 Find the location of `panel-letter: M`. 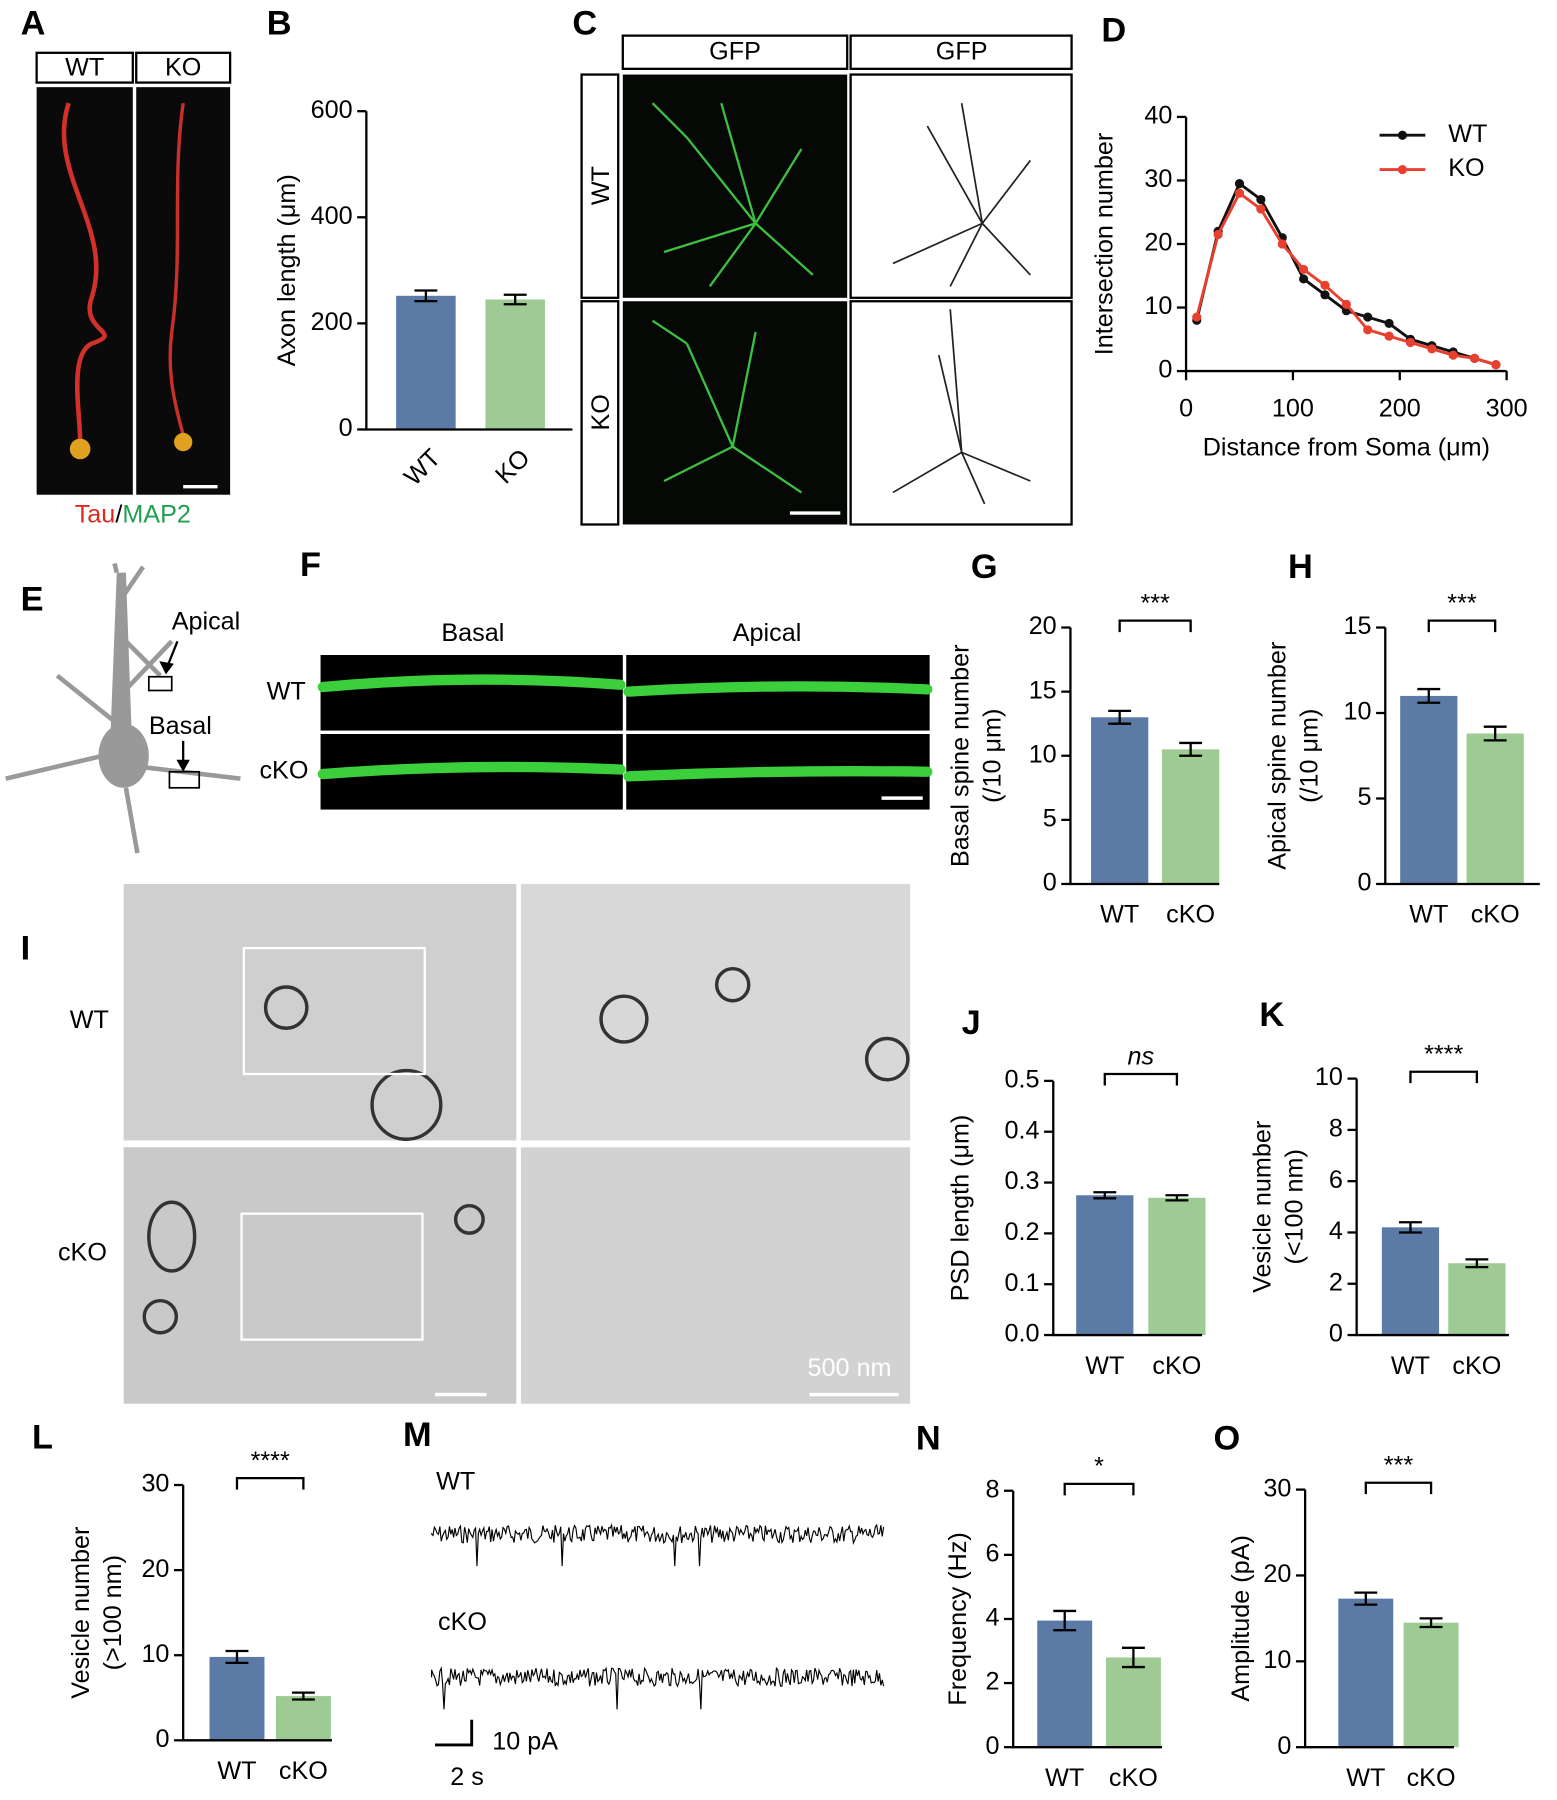

panel-letter: M is located at coordinates (417, 1435).